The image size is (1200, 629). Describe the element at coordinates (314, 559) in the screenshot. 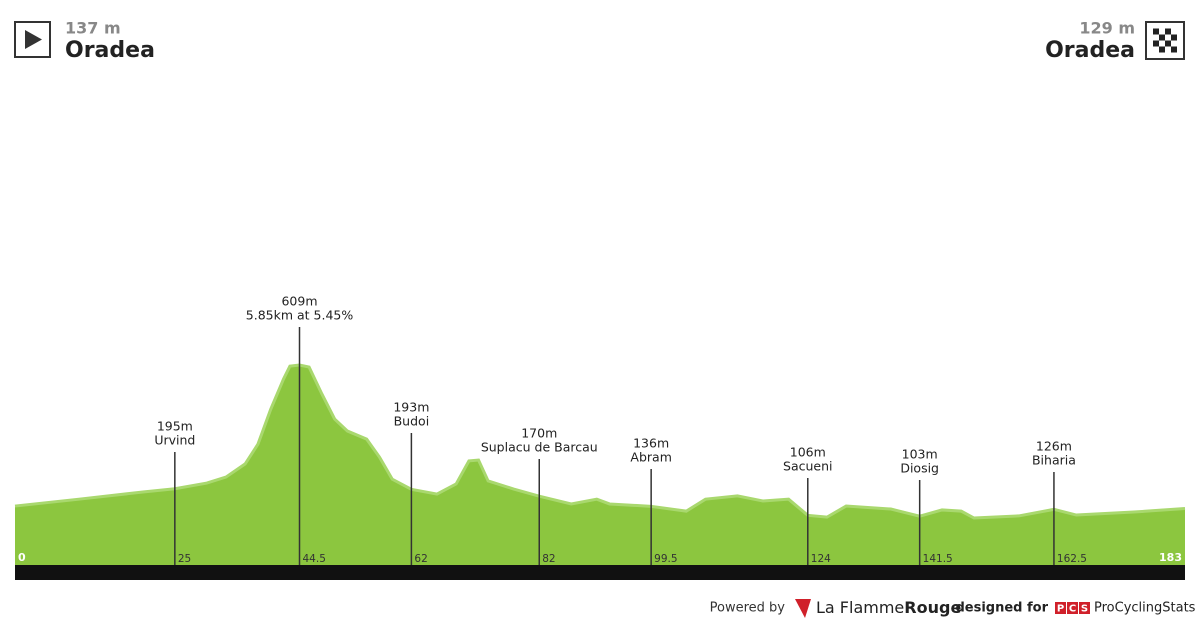

I see `x-tick-label: 44.5` at that location.